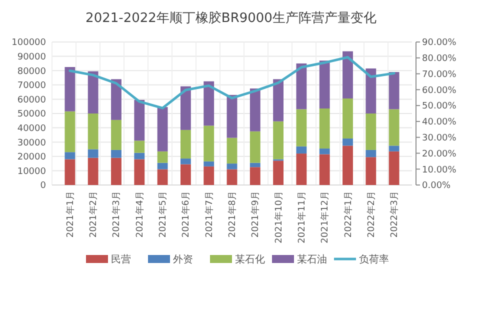  I want to click on y-tick-label: 20000, so click(31, 157).